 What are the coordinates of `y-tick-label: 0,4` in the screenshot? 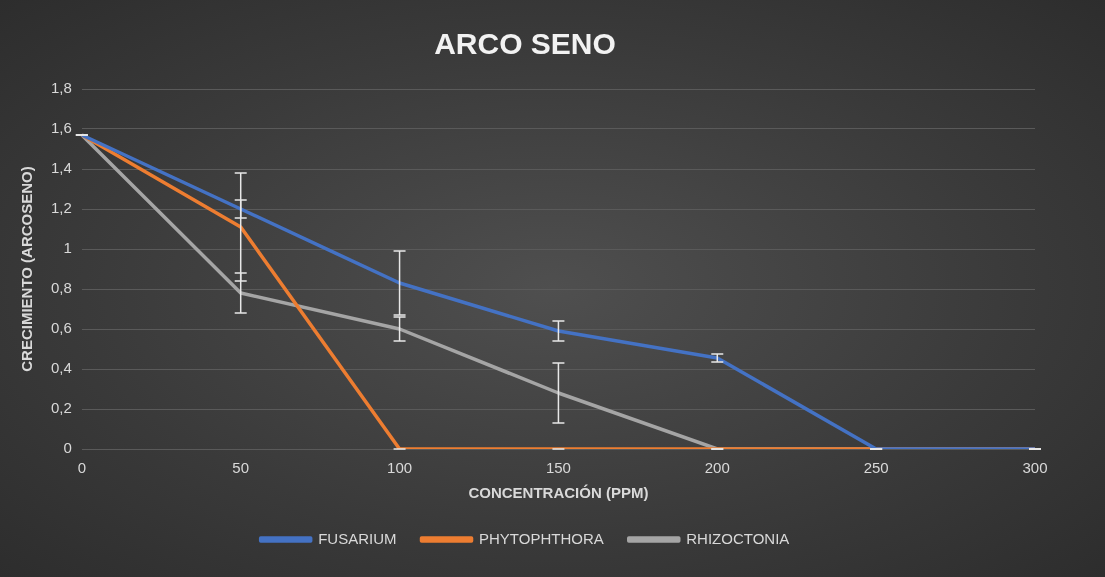 It's located at (61, 368).